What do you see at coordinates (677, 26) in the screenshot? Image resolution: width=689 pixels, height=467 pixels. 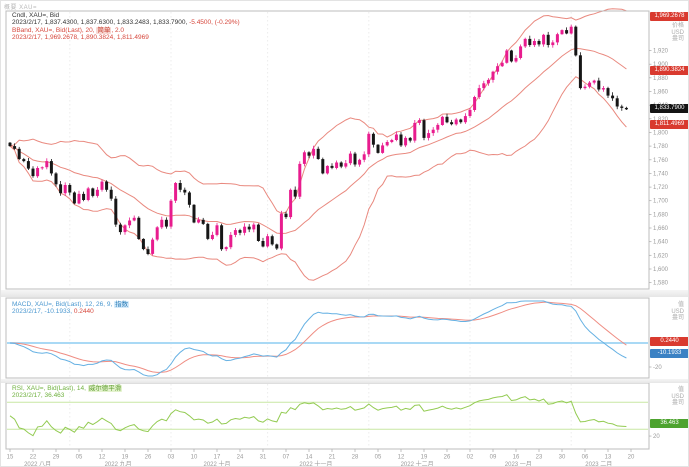 I see `price-axis-unit-label: 价格` at bounding box center [677, 26].